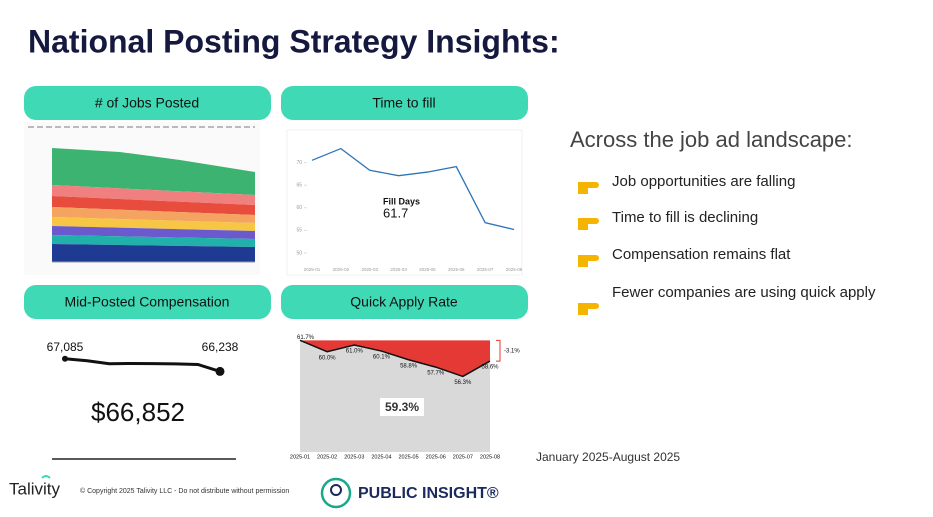  What do you see at coordinates (512, 351) in the screenshot?
I see `change-label: -3.1%` at bounding box center [512, 351].